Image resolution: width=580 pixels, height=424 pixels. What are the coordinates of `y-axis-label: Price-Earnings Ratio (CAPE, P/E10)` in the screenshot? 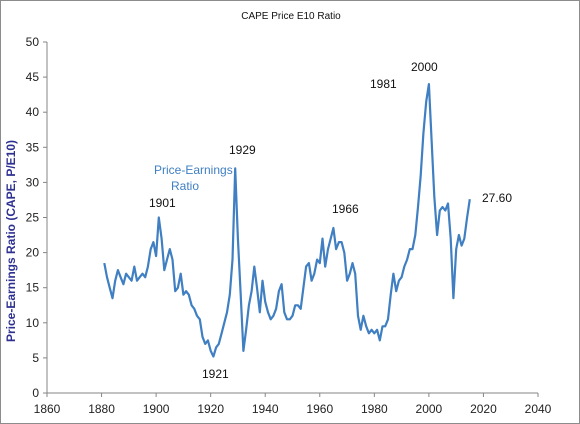 It's located at (11, 241).